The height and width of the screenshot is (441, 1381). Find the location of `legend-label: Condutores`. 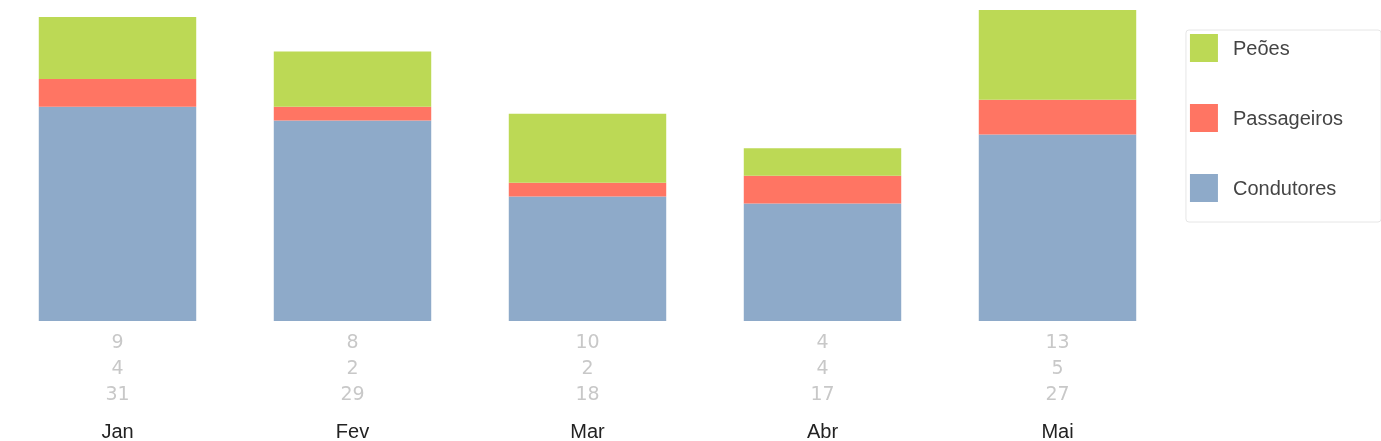

legend-label: Condutores is located at coordinates (1284, 188).